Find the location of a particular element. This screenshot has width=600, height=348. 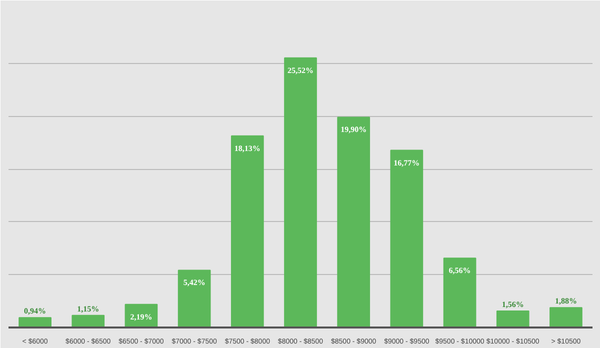

data-label: 2,19% is located at coordinates (141, 317).